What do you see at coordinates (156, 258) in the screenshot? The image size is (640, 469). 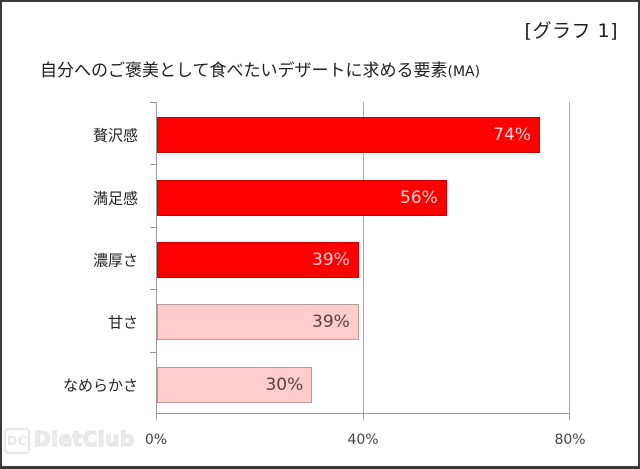 I see `y-axis` at bounding box center [156, 258].